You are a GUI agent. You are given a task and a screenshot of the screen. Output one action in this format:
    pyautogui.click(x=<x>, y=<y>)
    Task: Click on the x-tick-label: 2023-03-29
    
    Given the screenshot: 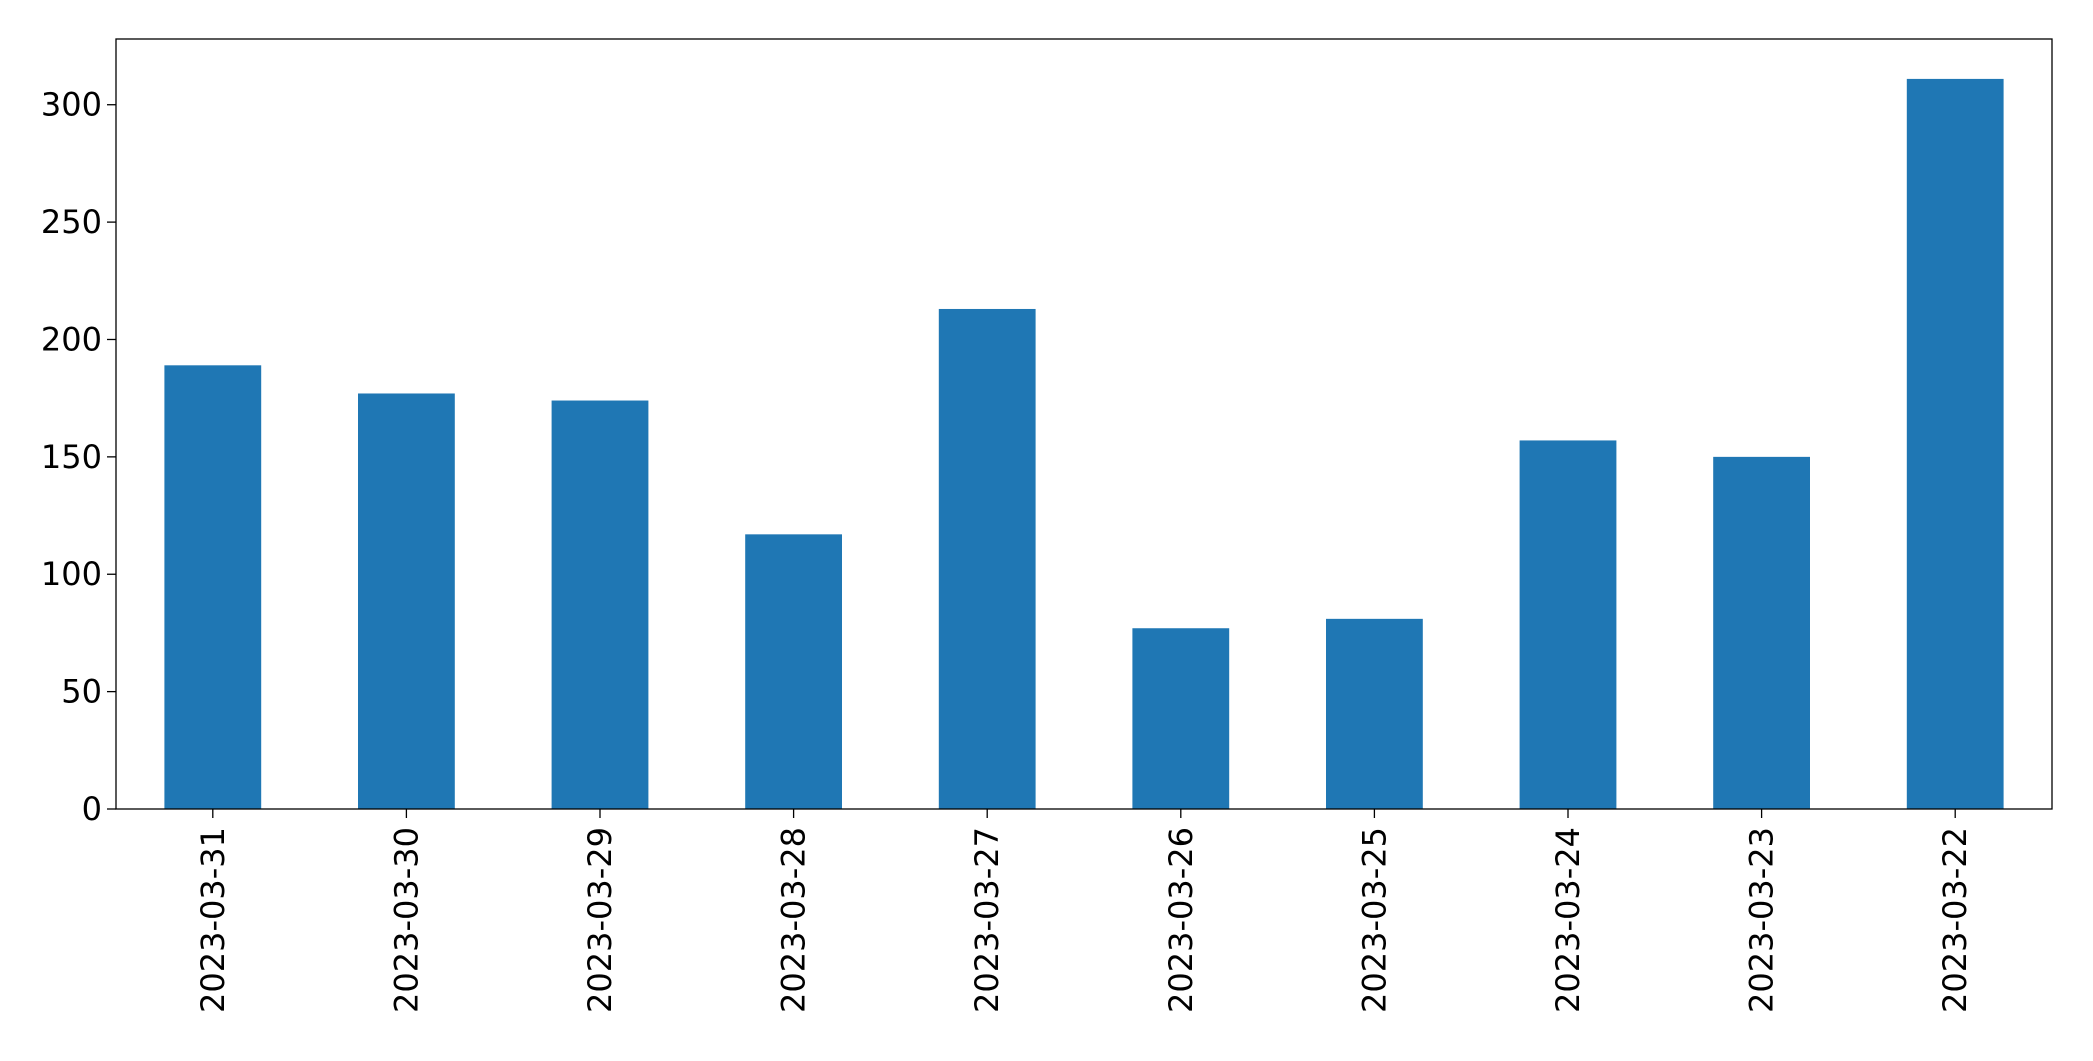 What is the action you would take?
    pyautogui.click(x=600, y=920)
    